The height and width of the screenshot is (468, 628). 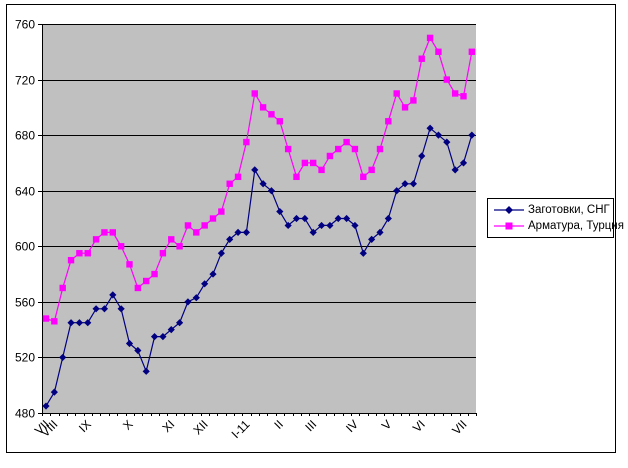 I want to click on legend-item-armatura: Арматура, Турция, so click(x=558, y=226).